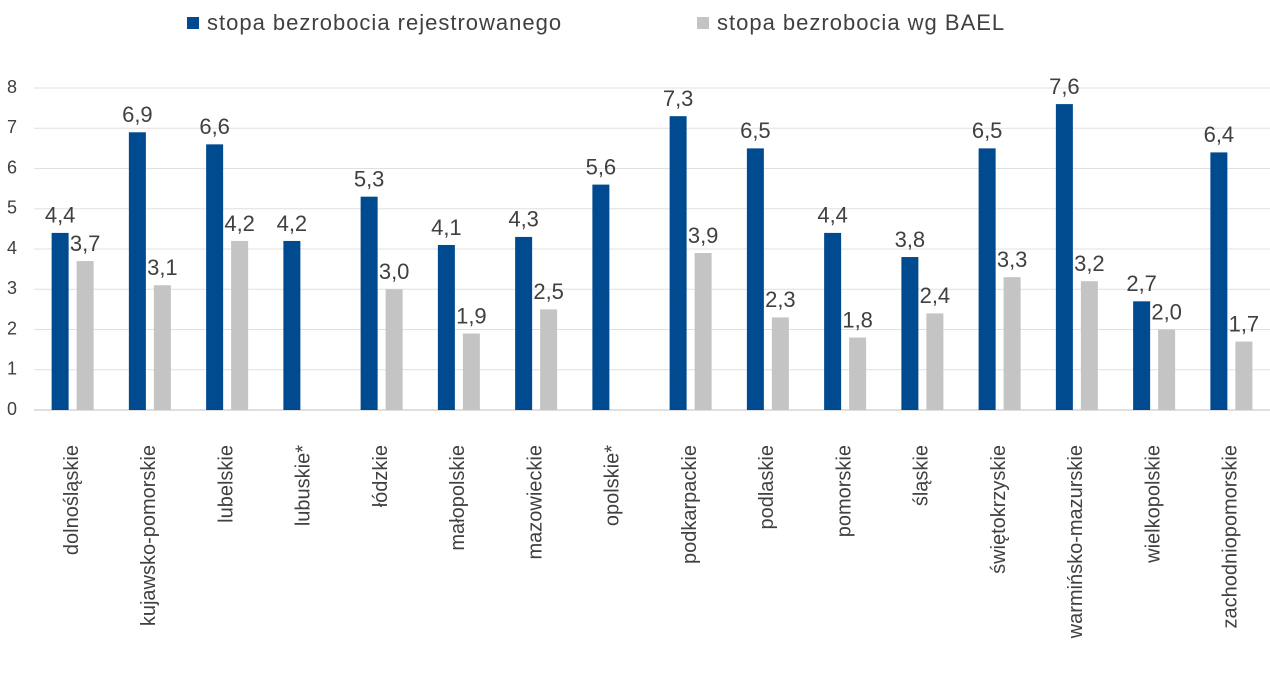 The image size is (1270, 690). I want to click on x-tick-label: kujawsko-pomorskie, so click(149, 535).